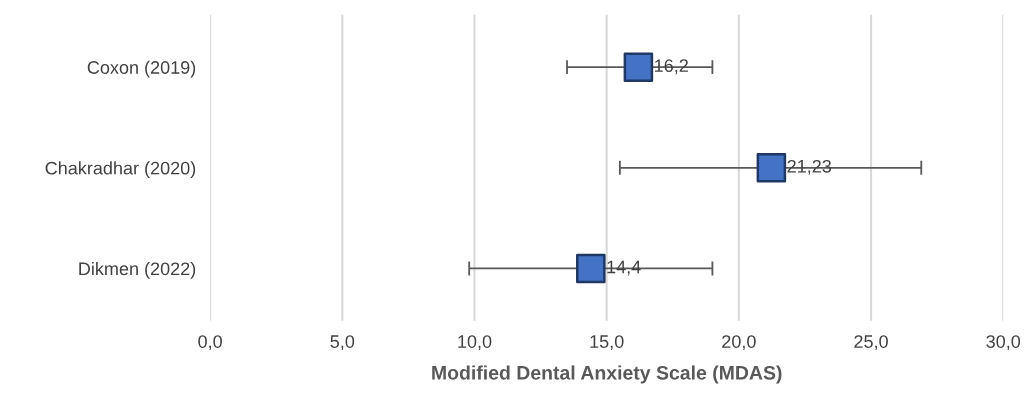 Image resolution: width=1030 pixels, height=401 pixels. Describe the element at coordinates (607, 374) in the screenshot. I see `x-axis-title: Modified Dental Anxiety Scale (MDAS)` at that location.